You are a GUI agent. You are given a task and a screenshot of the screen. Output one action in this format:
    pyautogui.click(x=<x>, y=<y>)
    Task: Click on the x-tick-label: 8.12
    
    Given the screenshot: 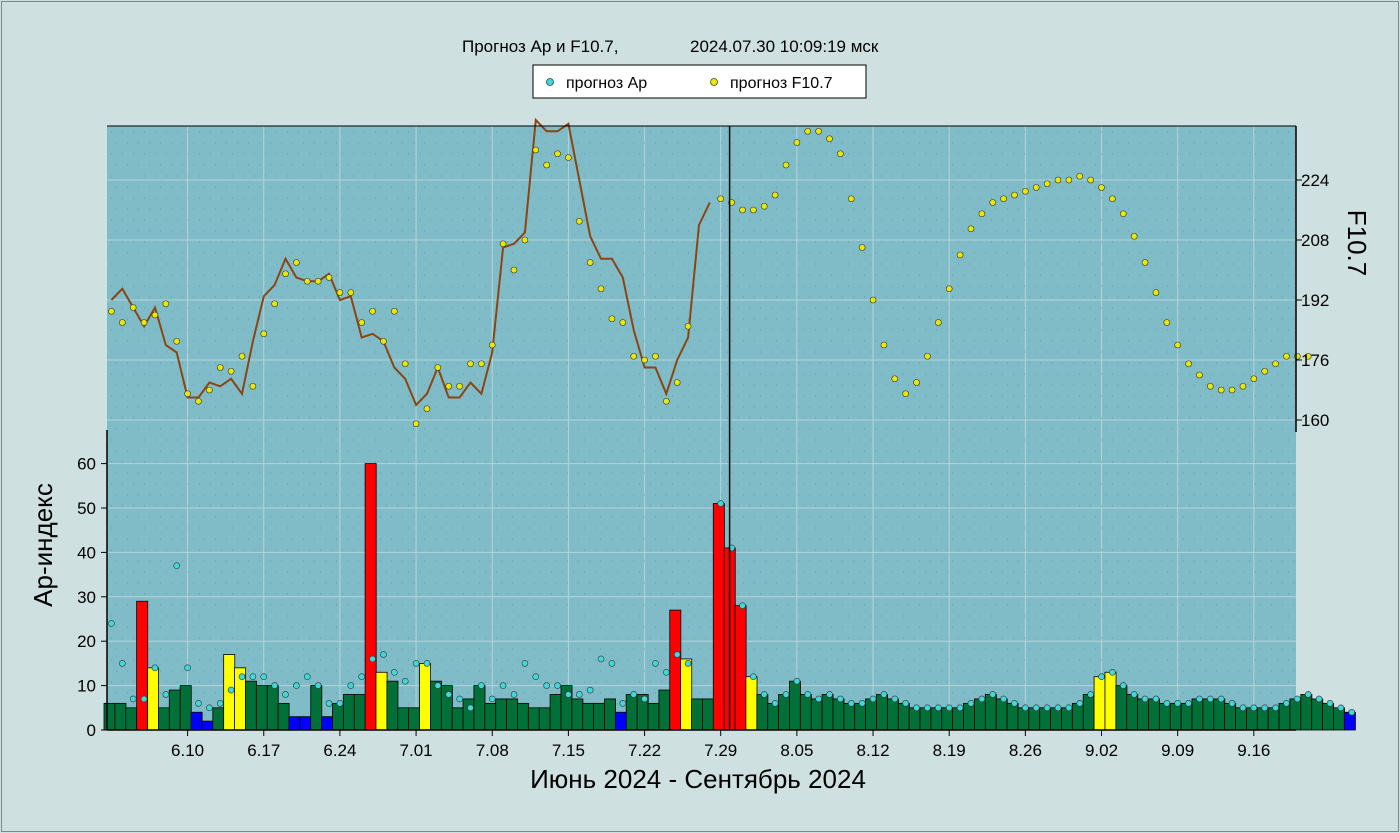 What is the action you would take?
    pyautogui.click(x=872, y=750)
    